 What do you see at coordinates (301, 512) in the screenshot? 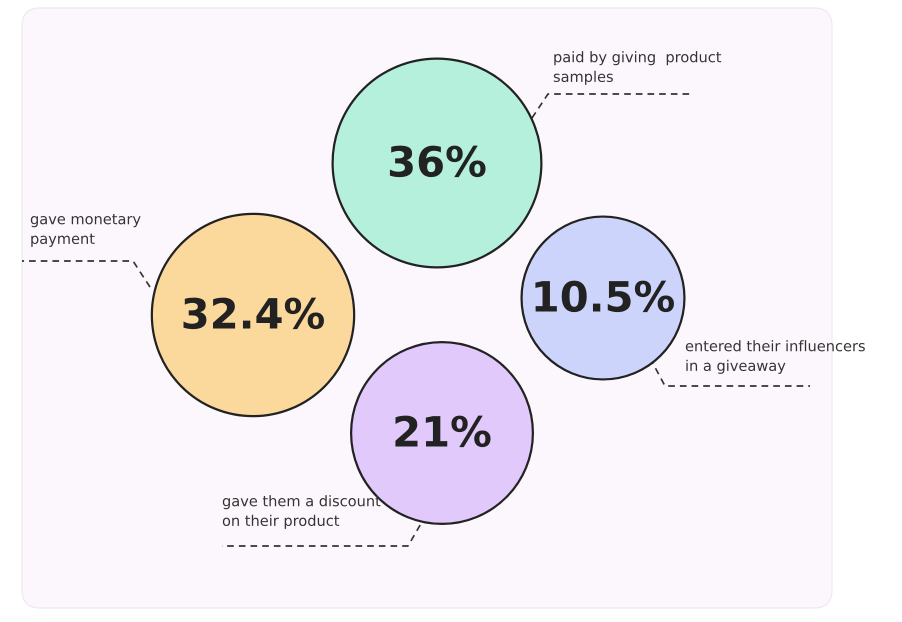
I see `category-label: gave them a discount on their product` at bounding box center [301, 512].